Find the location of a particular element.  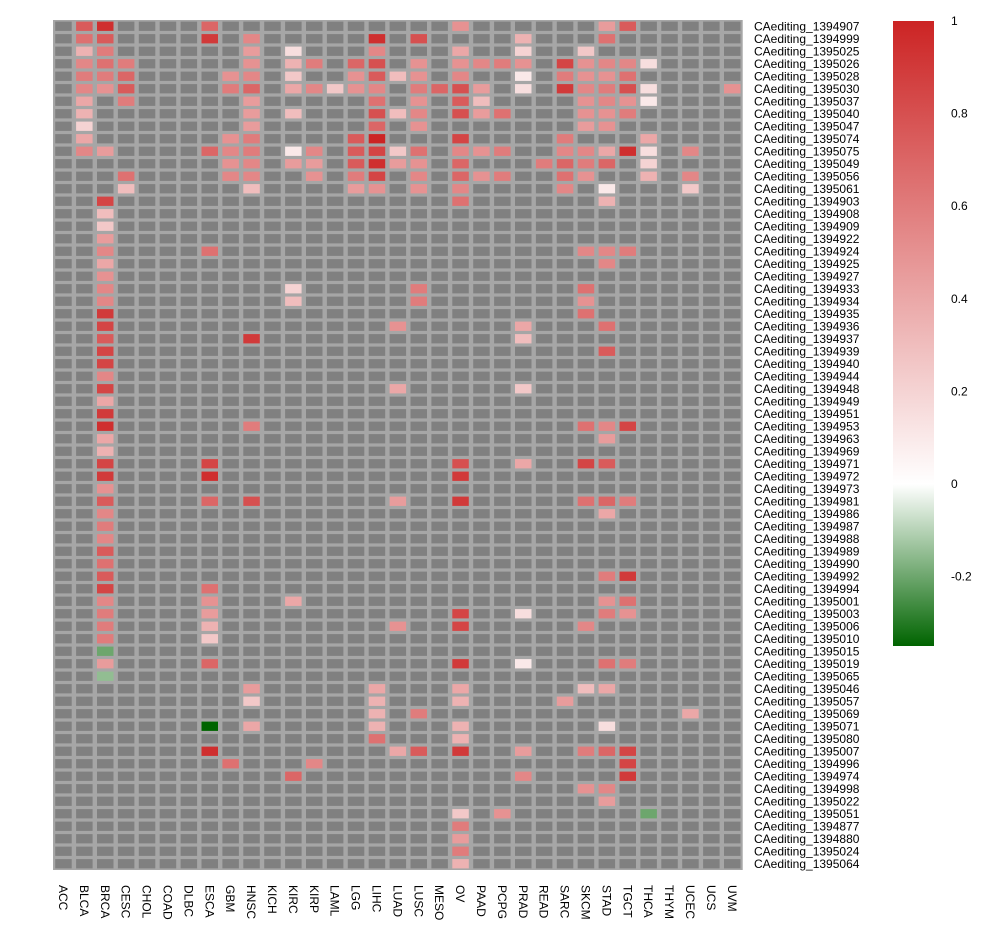

row-label: CAediting_1394971 is located at coordinates (807, 464).